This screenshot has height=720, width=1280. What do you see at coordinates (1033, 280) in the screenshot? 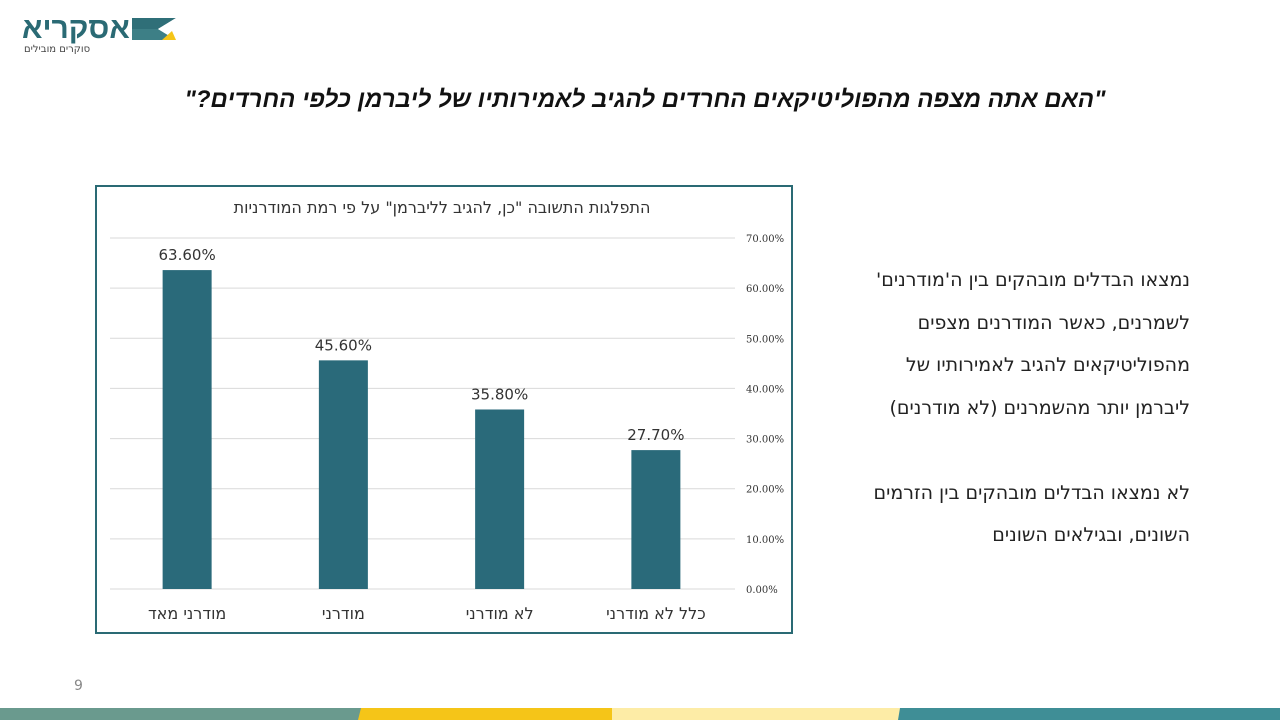
I see `findings-line: נמצאו הבדלים מובהקים בין ה'מודרנים'` at bounding box center [1033, 280].